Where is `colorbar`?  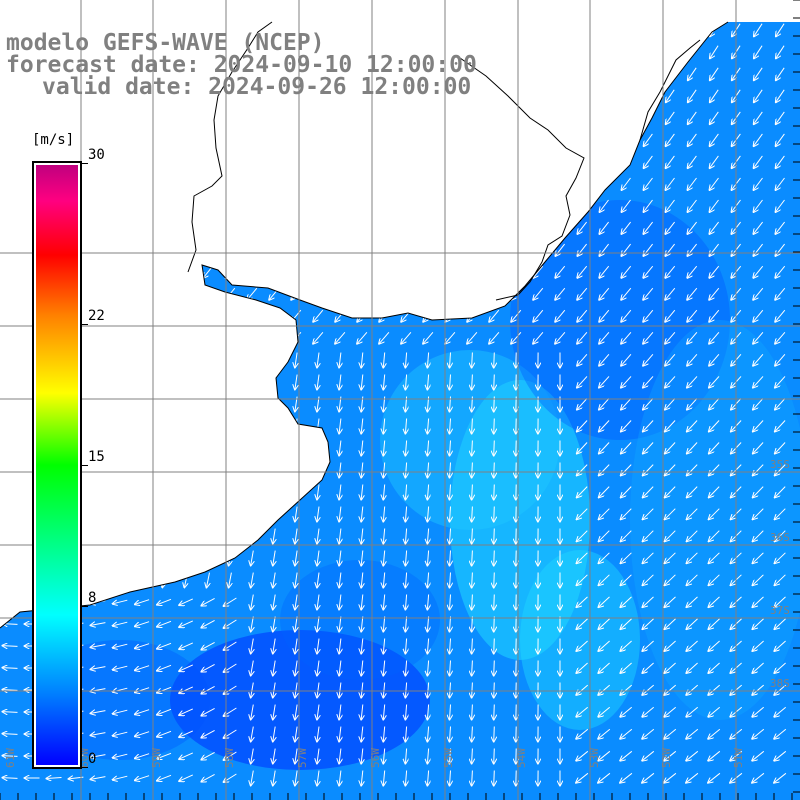
colorbar is located at coordinates (57, 465).